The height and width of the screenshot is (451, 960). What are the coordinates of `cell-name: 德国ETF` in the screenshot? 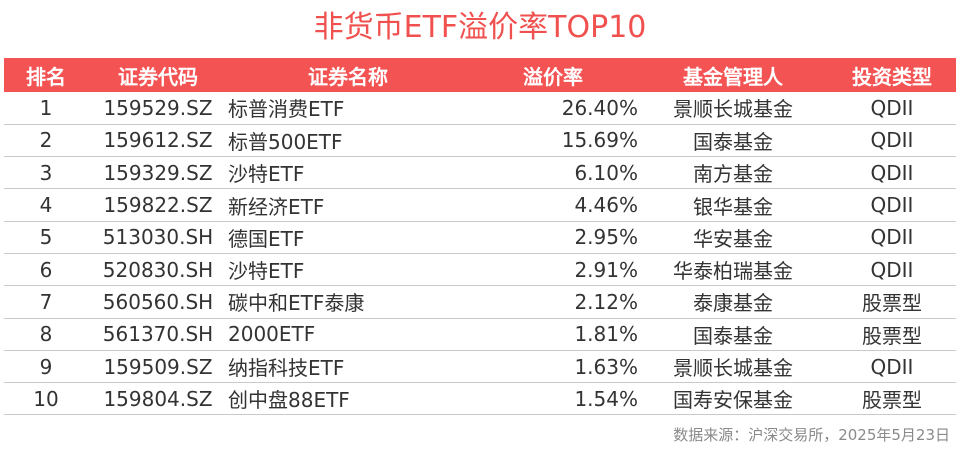 It's located at (266, 238).